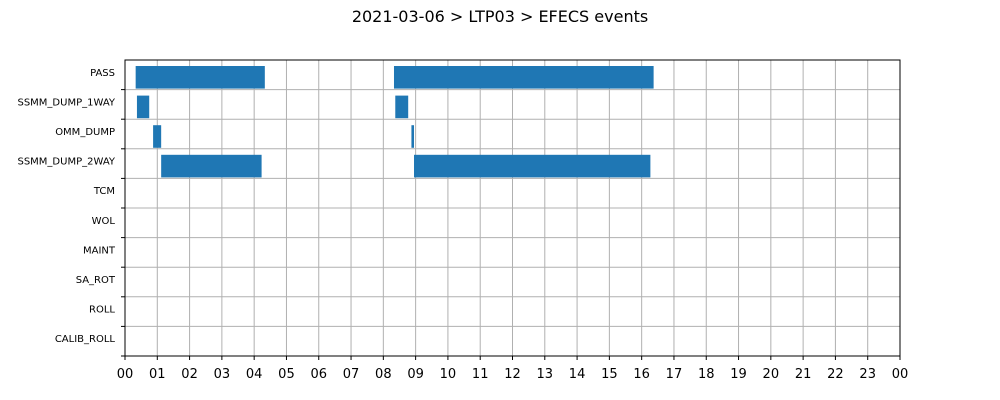 The image size is (1000, 400). What do you see at coordinates (674, 374) in the screenshot?
I see `x-tick-label: 17` at bounding box center [674, 374].